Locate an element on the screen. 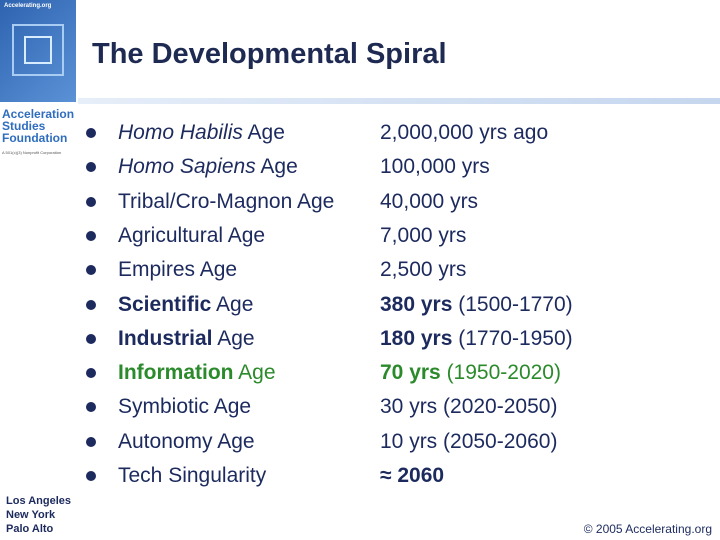  item-value: 180 yrs (1770-1950) is located at coordinates (476, 339).